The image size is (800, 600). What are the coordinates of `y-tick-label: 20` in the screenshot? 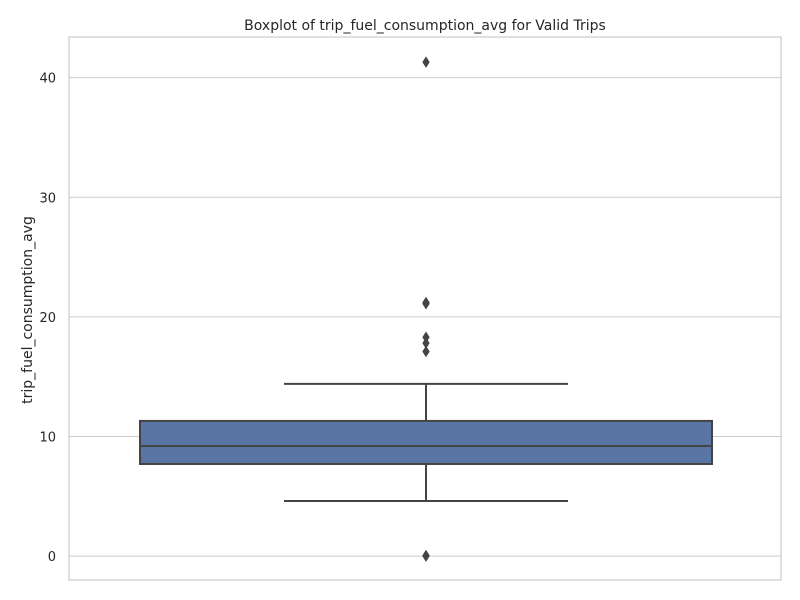 It's located at (47, 318).